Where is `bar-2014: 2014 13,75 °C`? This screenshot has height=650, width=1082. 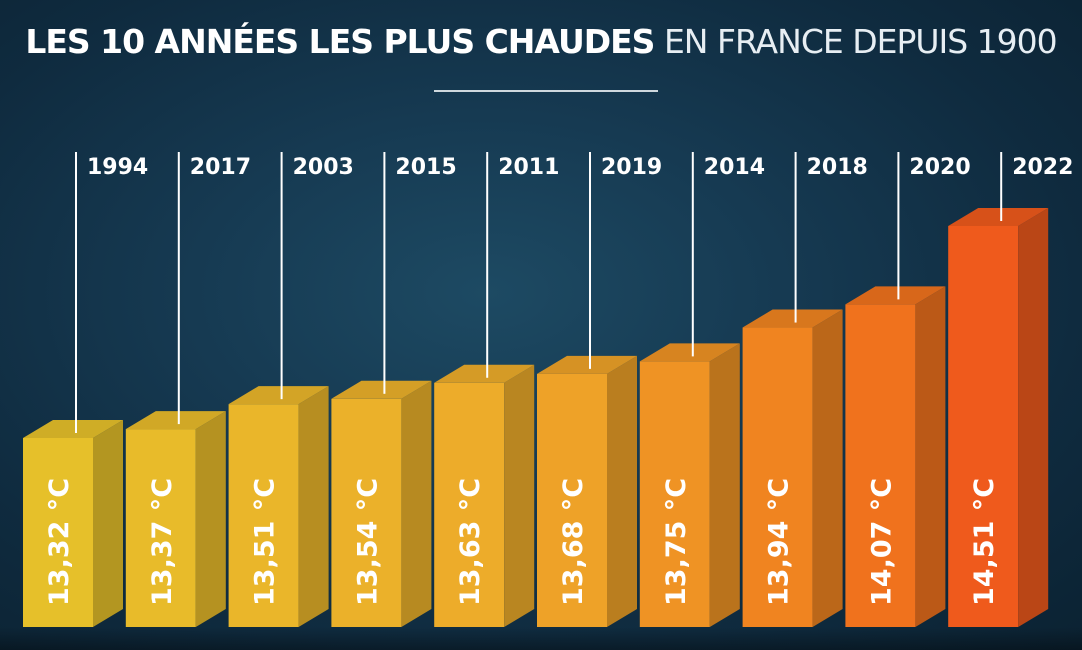
bar-2014: 2014 13,75 °C is located at coordinates (702, 389).